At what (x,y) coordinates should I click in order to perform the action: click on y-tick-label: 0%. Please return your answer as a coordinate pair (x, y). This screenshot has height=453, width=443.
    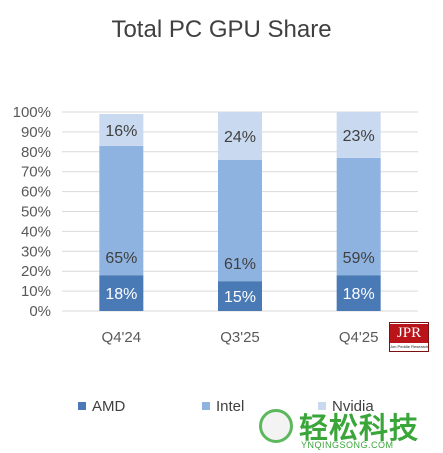
    Looking at the image, I should click on (40, 311).